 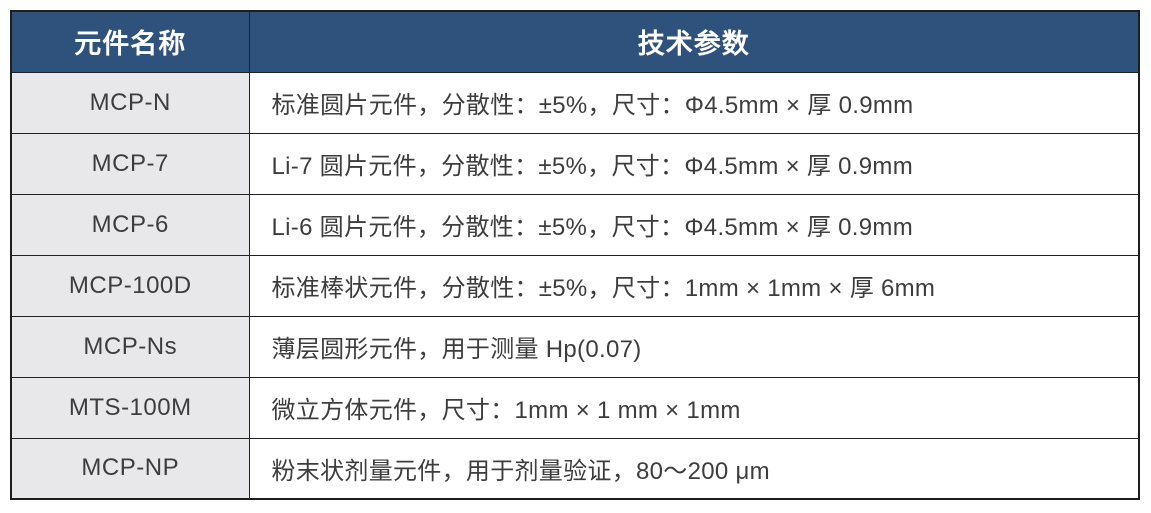 What do you see at coordinates (694, 41) in the screenshot?
I see `header-cell-tech-params: 技术参数` at bounding box center [694, 41].